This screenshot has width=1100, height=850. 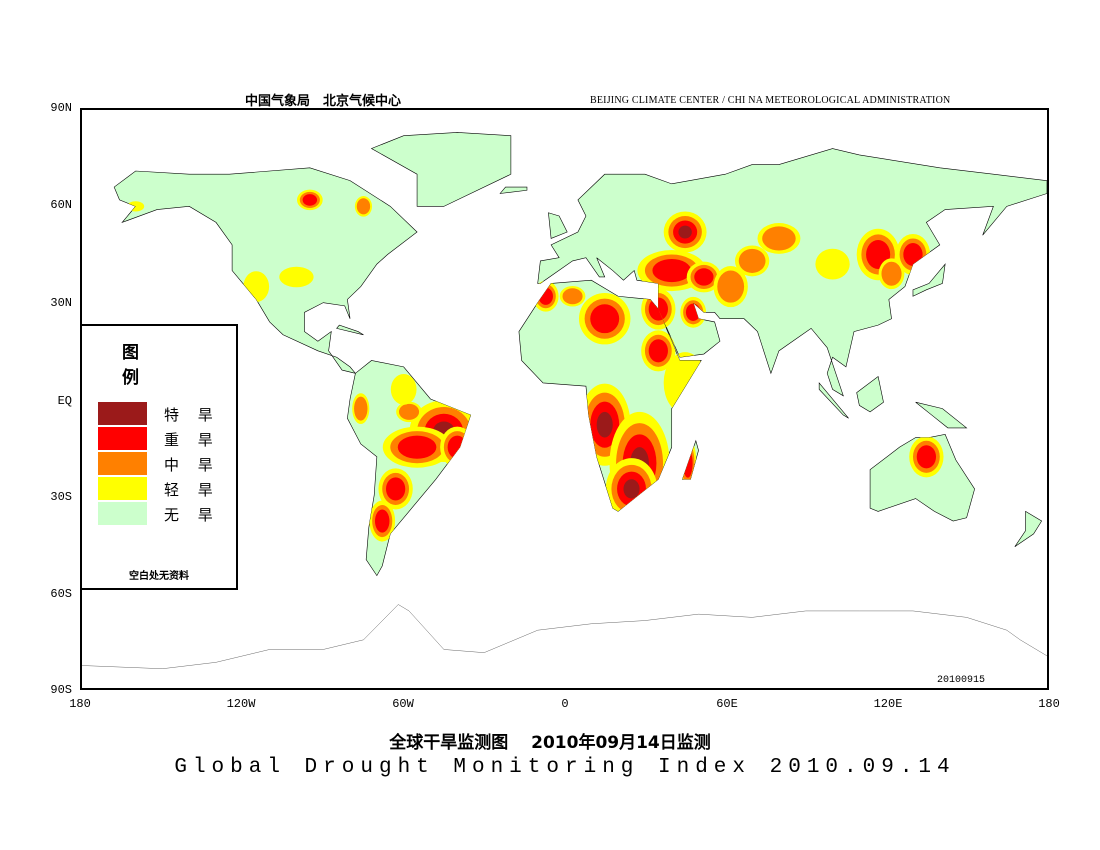 What do you see at coordinates (888, 704) in the screenshot?
I see `lon-label: 120E` at bounding box center [888, 704].